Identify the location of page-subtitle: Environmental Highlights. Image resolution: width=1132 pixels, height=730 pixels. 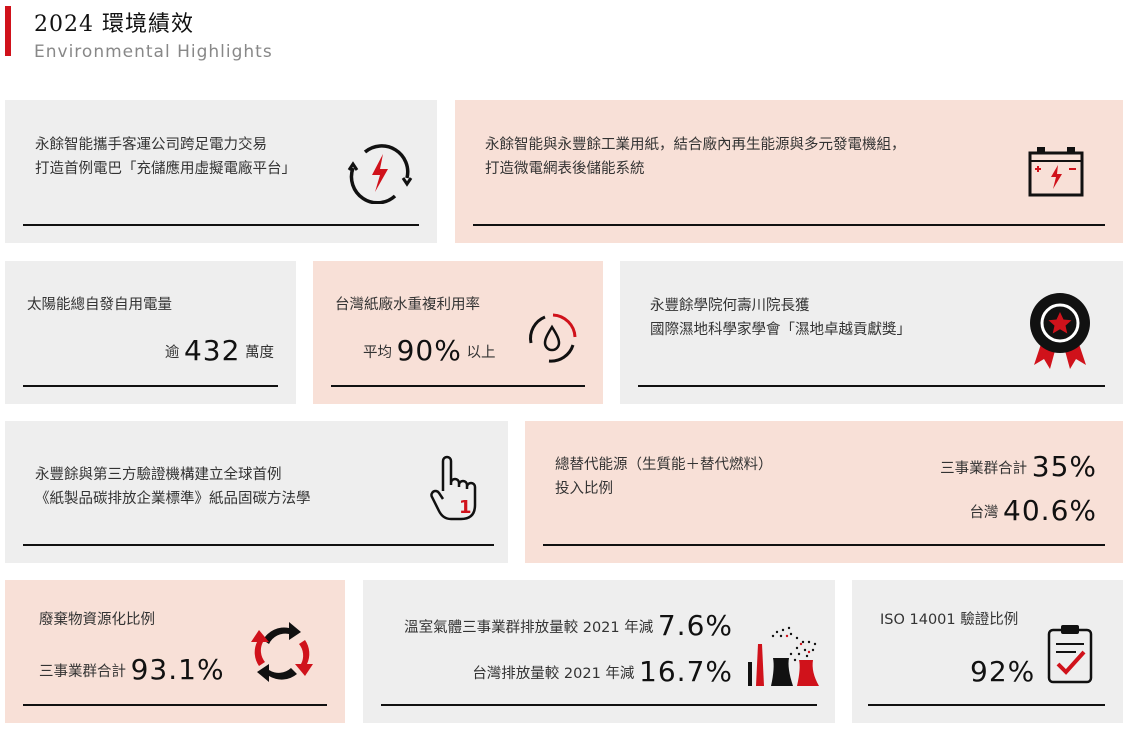
(153, 52).